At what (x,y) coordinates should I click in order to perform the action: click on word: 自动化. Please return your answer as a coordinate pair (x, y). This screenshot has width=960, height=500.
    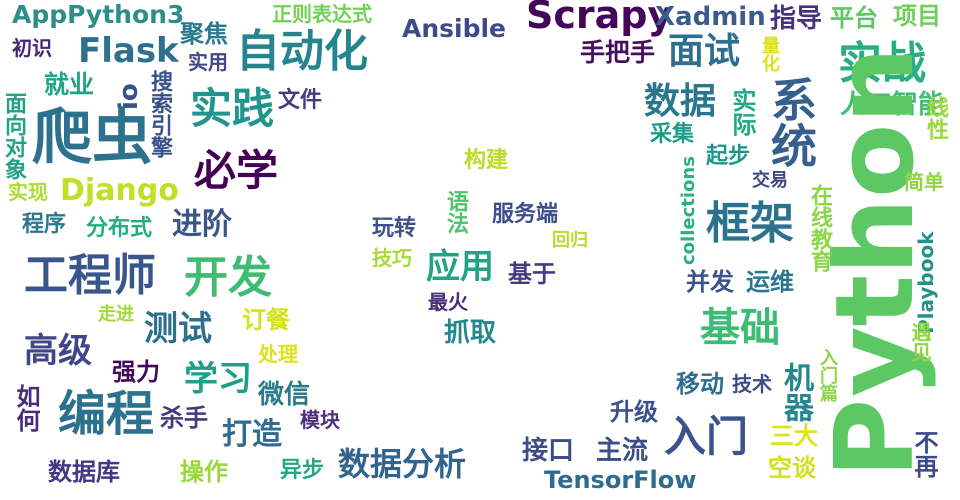
    Looking at the image, I should click on (302, 51).